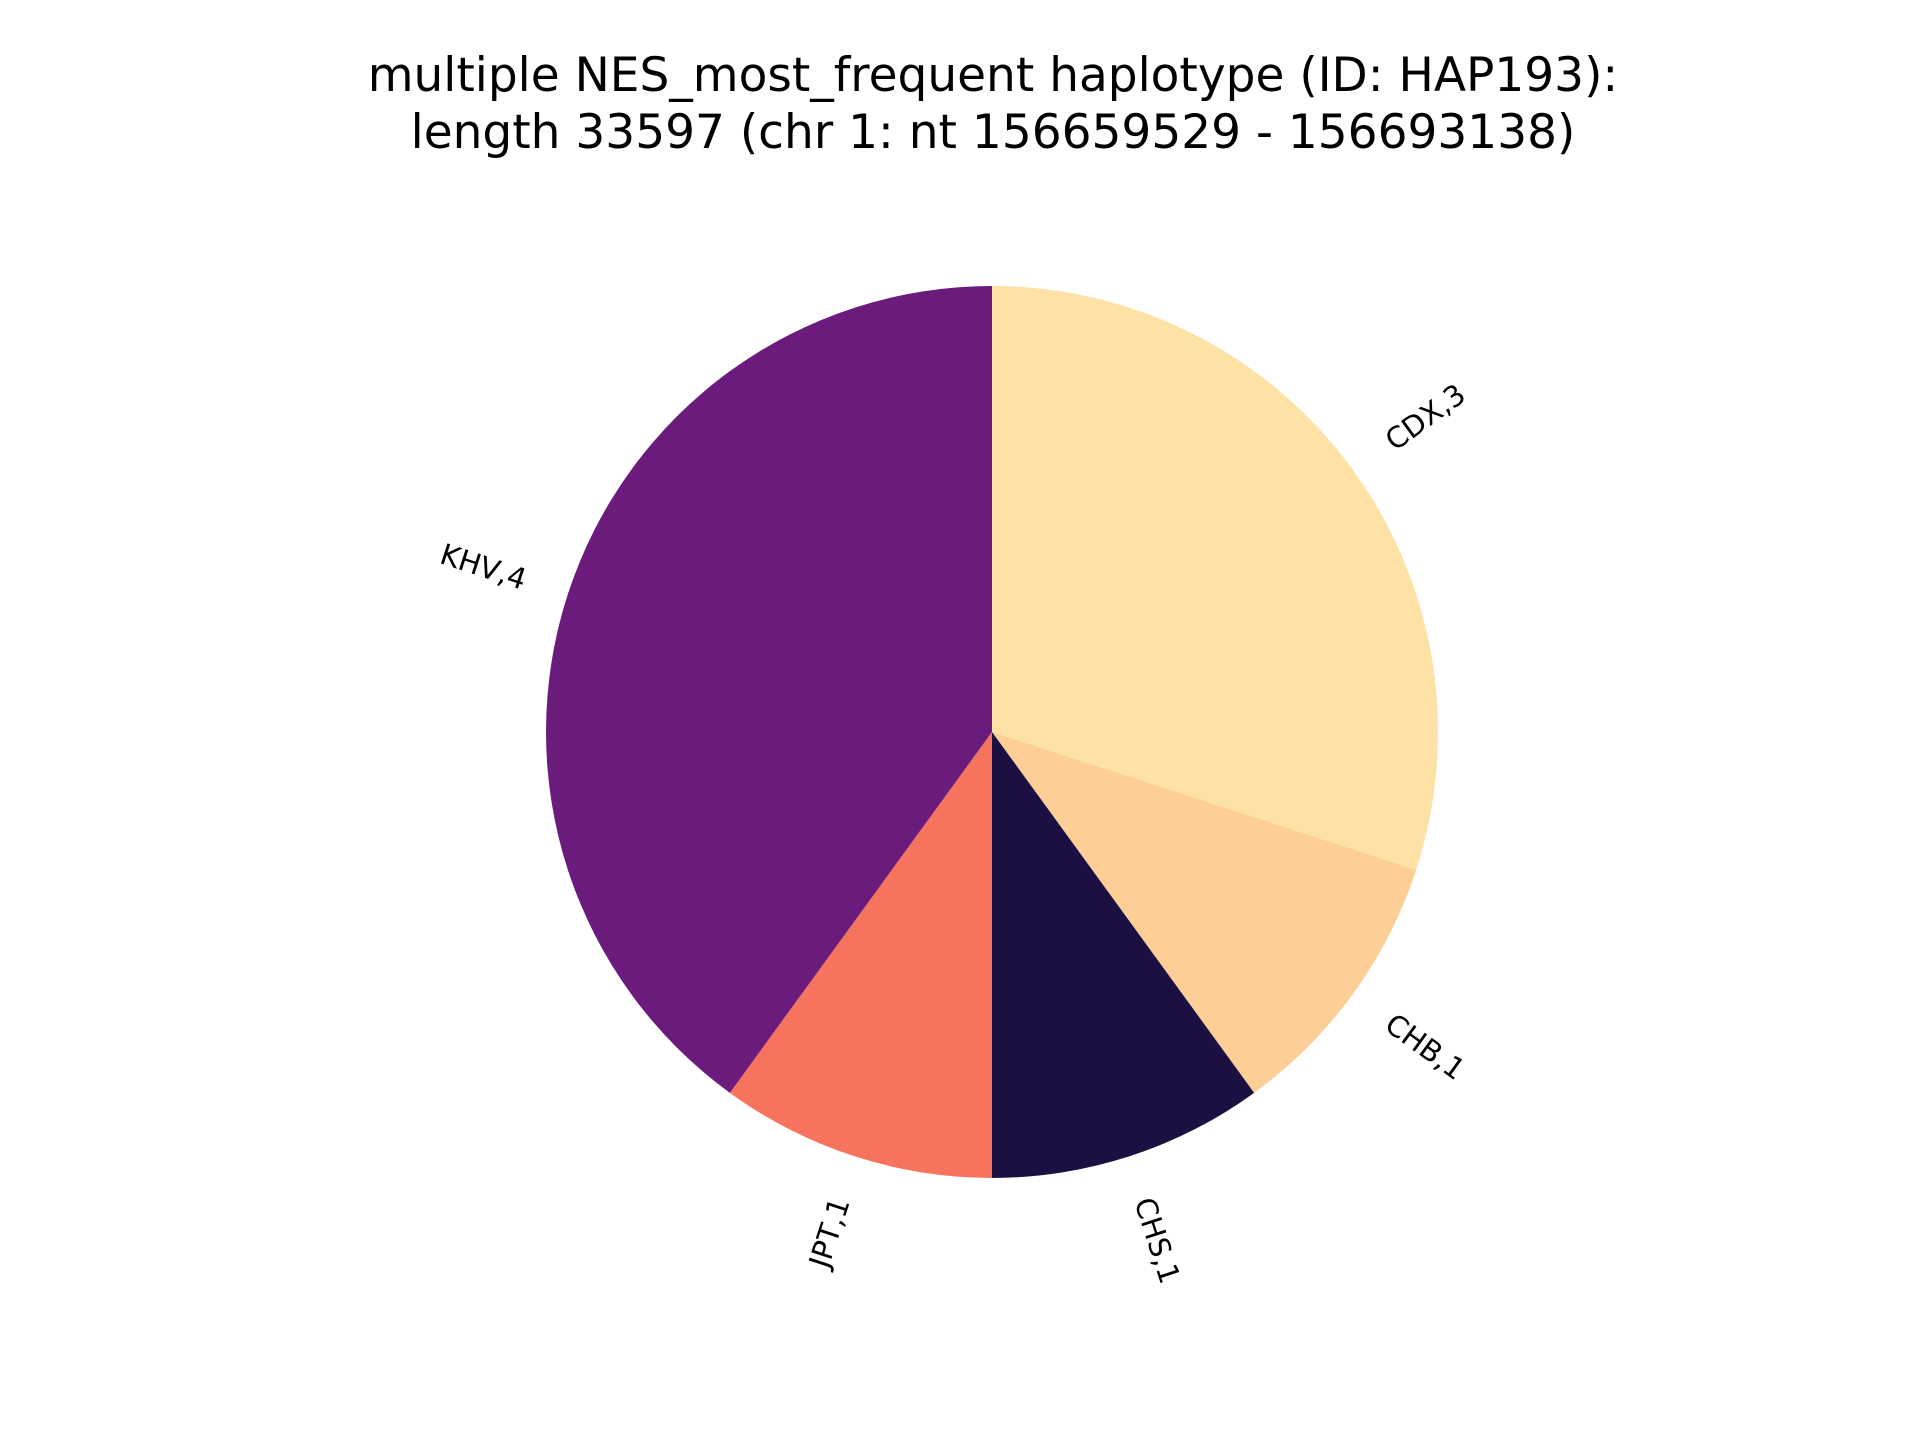 This screenshot has width=1920, height=1440. What do you see at coordinates (769, 689) in the screenshot?
I see `pie-slice-khv` at bounding box center [769, 689].